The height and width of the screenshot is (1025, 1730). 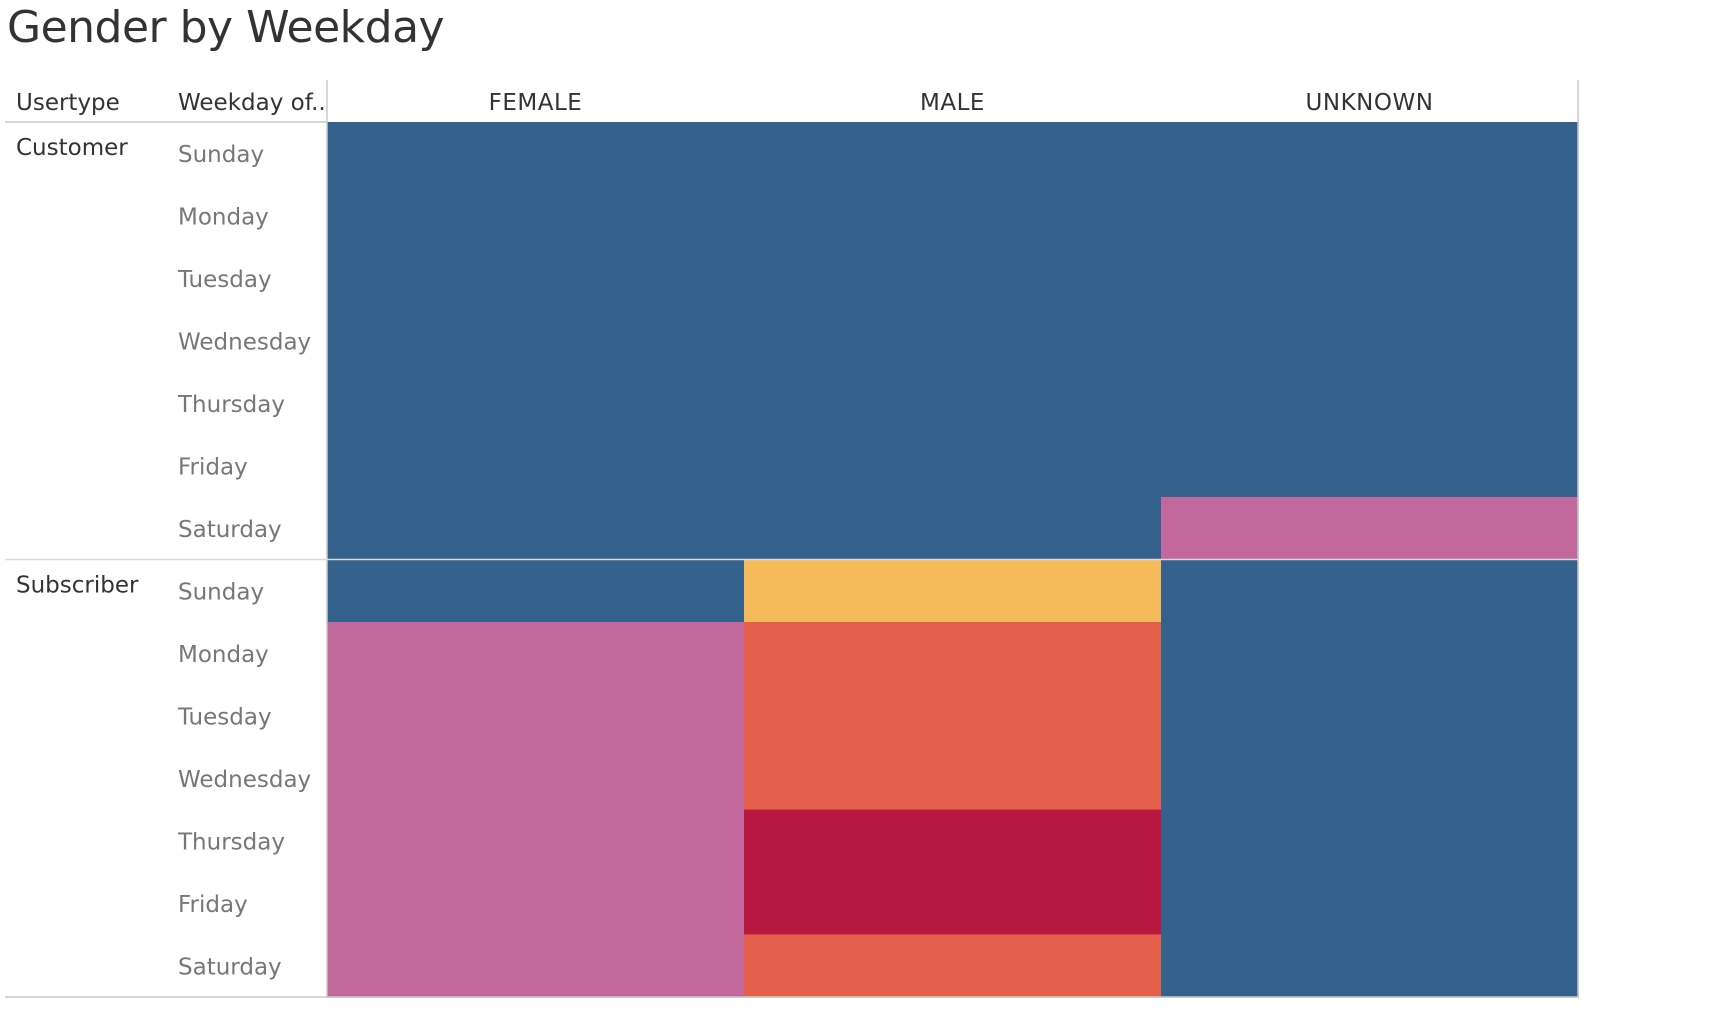 I want to click on column-header-female: FEMALE, so click(x=536, y=103).